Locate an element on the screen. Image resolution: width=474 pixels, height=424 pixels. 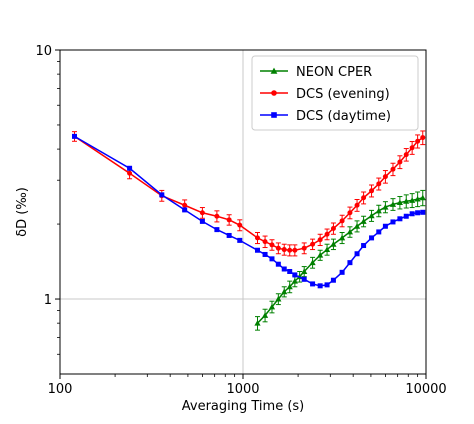
chart-legend: NEON CPER DCS (evening) DCS (daytime) is located at coordinates (335, 93).